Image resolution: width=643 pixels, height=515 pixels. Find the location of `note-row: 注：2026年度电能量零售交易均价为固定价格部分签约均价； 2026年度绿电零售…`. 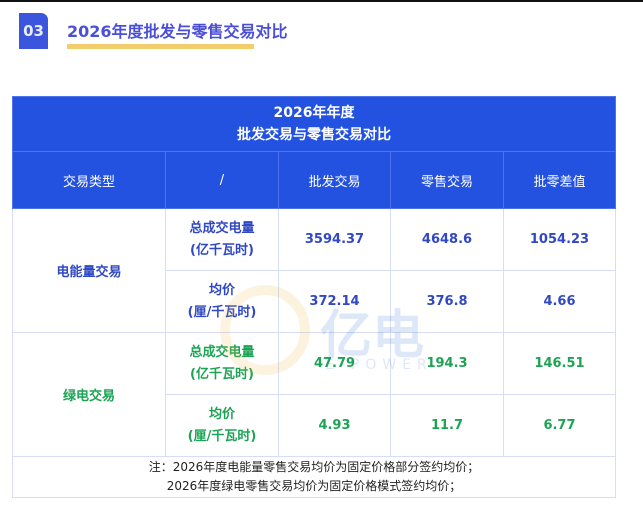

note-row: 注：2026年度电能量零售交易均价为固定价格部分签约均价； 2026年度绿电零售… is located at coordinates (314, 477).